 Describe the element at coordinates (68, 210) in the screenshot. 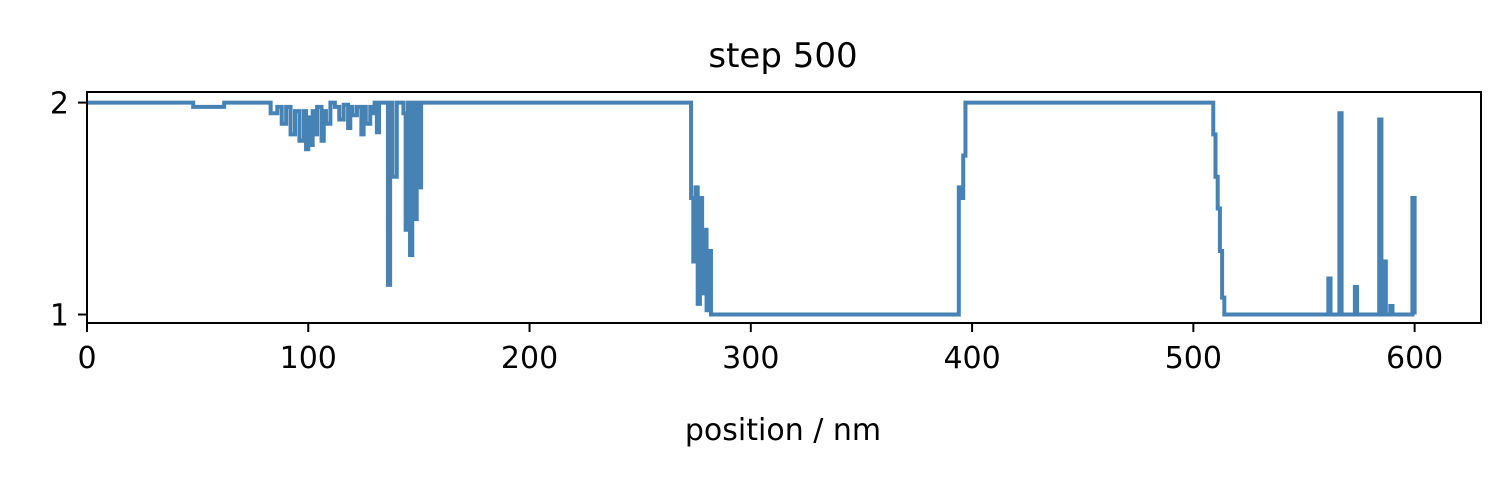

I see `y-axis: 12` at that location.